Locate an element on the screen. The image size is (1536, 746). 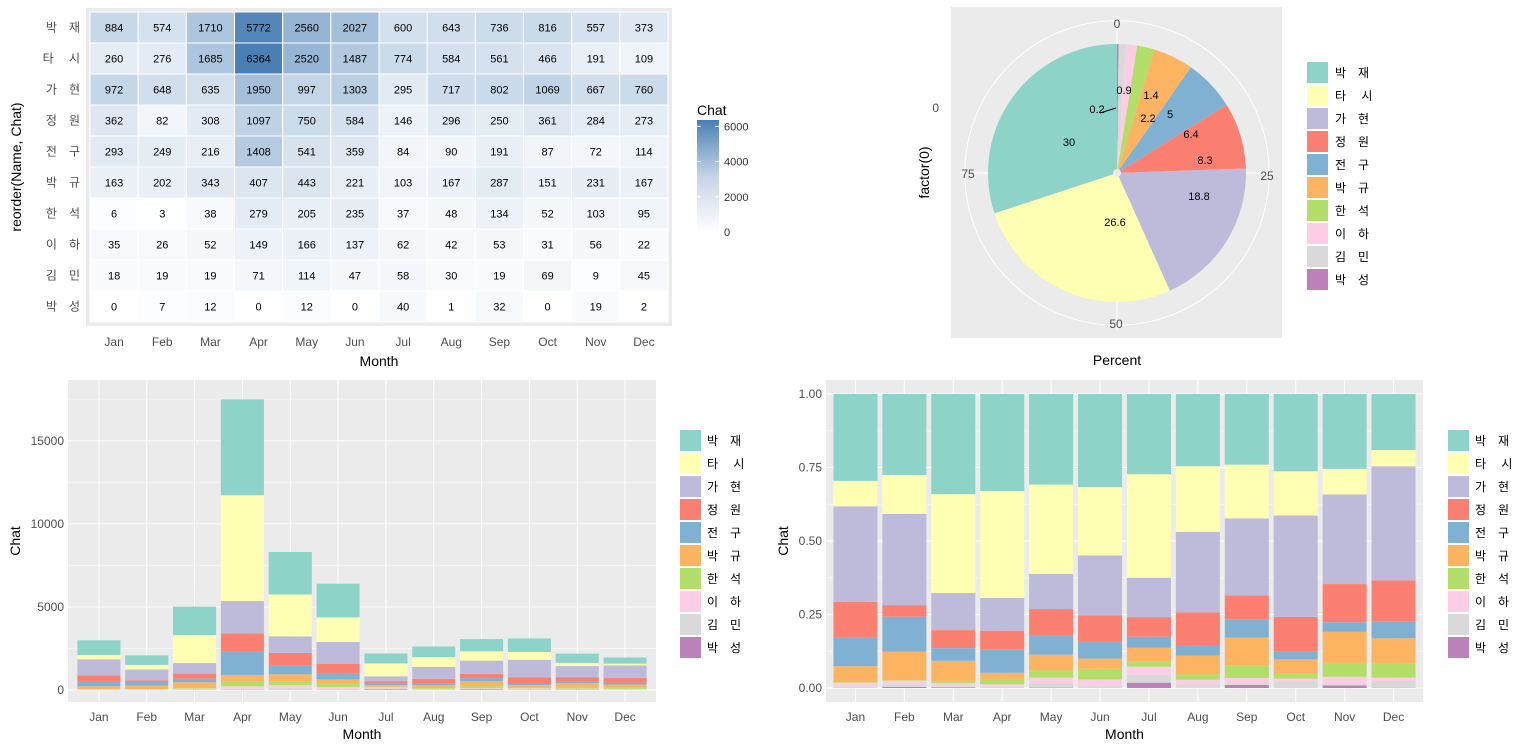
cell-value-label: 308 is located at coordinates (210, 122).